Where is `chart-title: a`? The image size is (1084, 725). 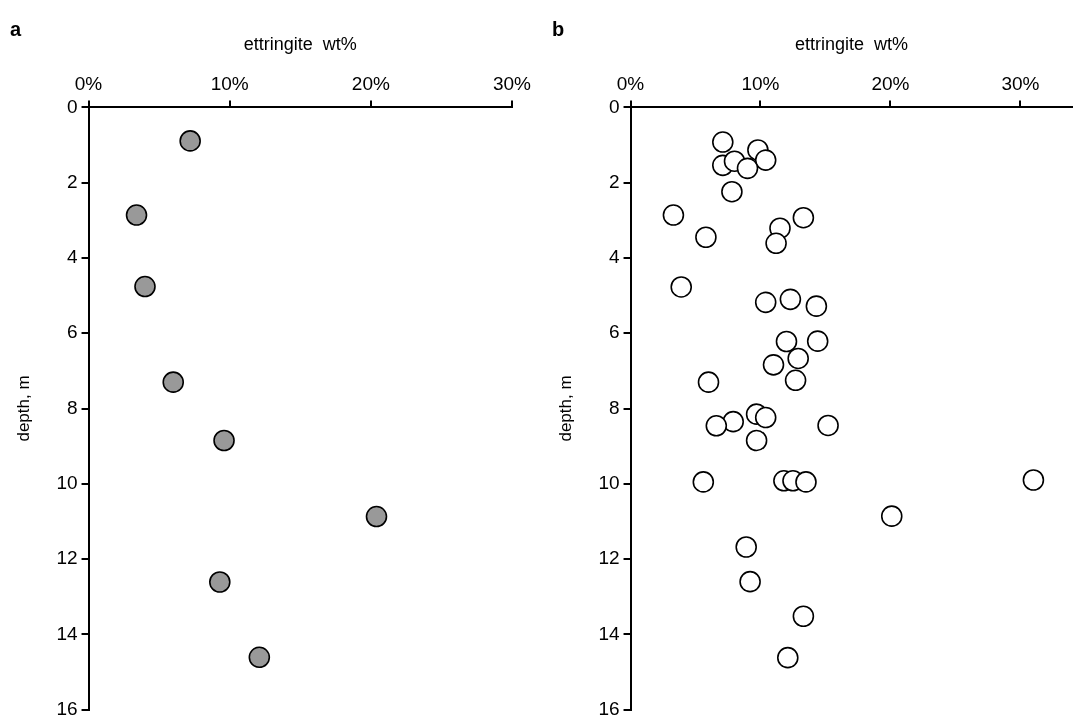
chart-title: a is located at coordinates (16, 28).